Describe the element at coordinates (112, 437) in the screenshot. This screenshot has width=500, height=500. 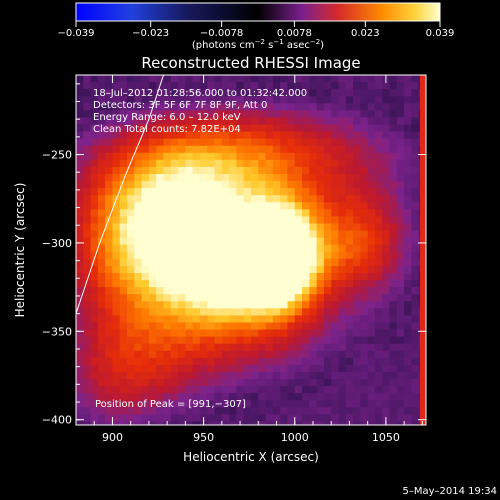
I see `x-tick-label: 900` at that location.